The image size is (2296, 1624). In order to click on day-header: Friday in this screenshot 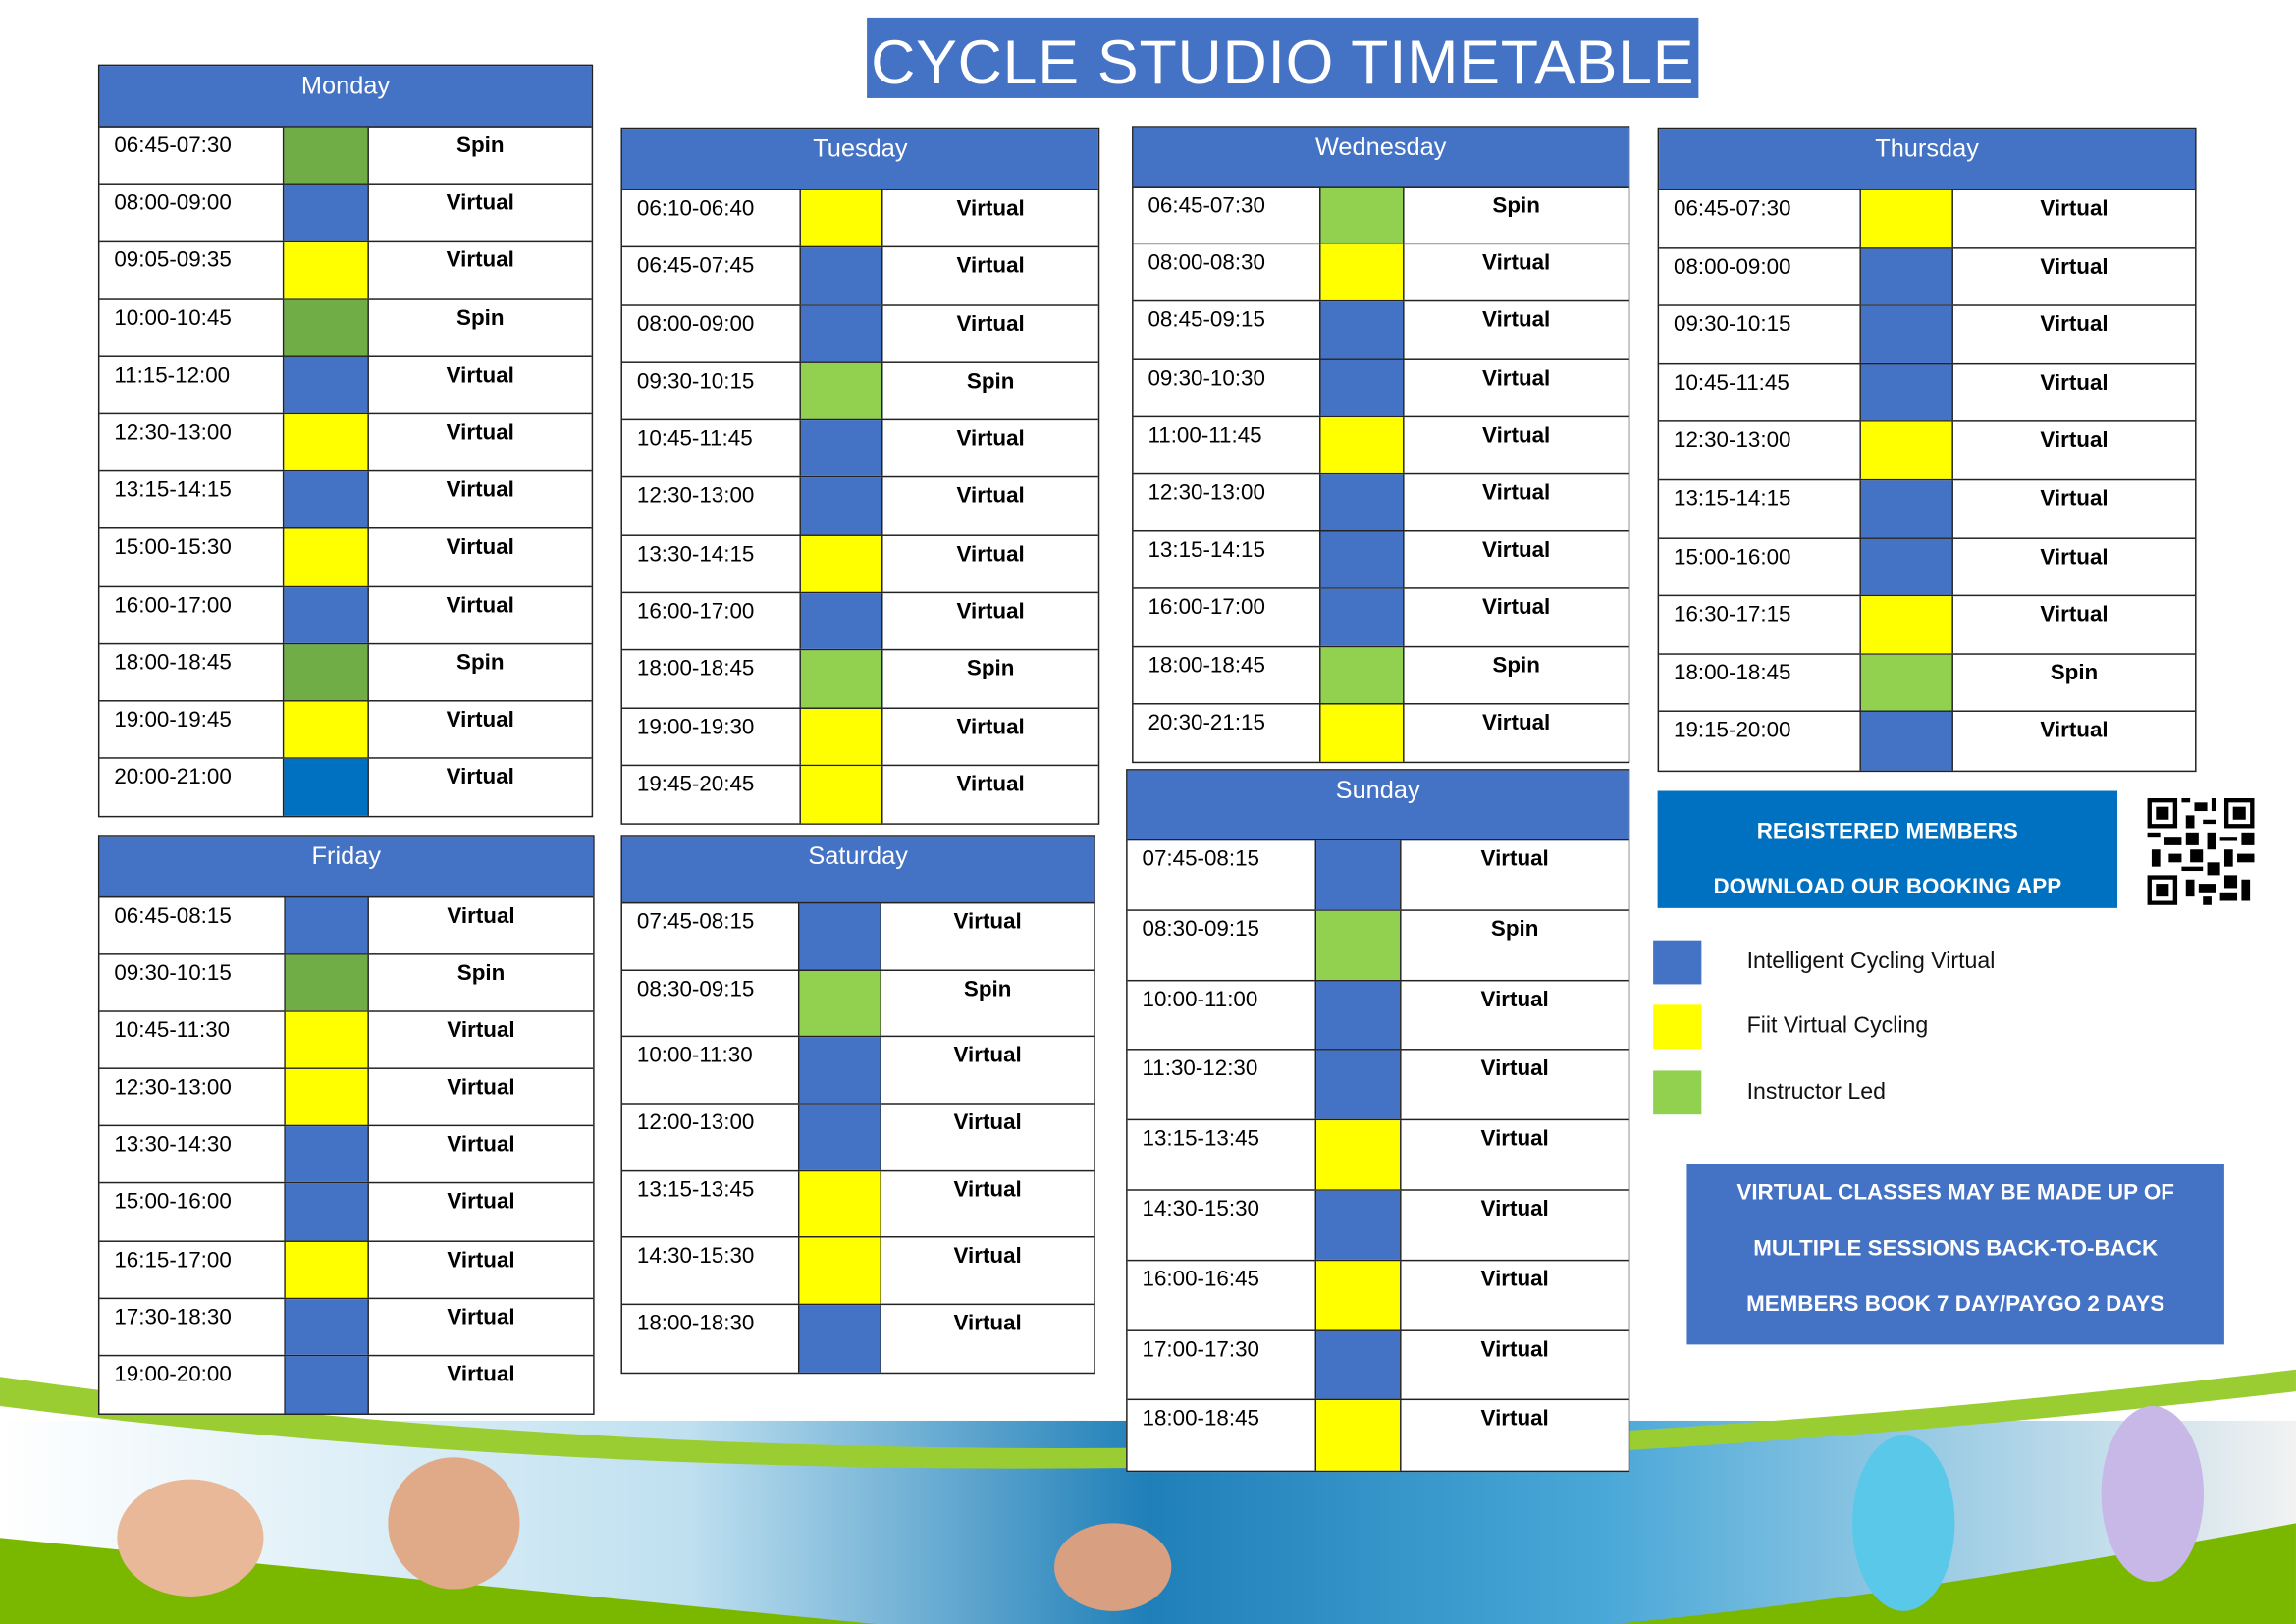, I will do `click(346, 867)`.